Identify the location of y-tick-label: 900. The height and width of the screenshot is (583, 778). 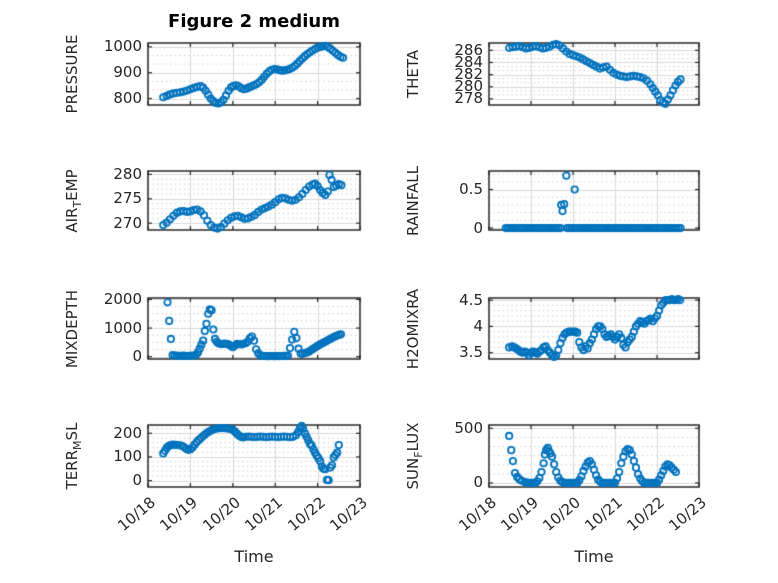
(127, 72).